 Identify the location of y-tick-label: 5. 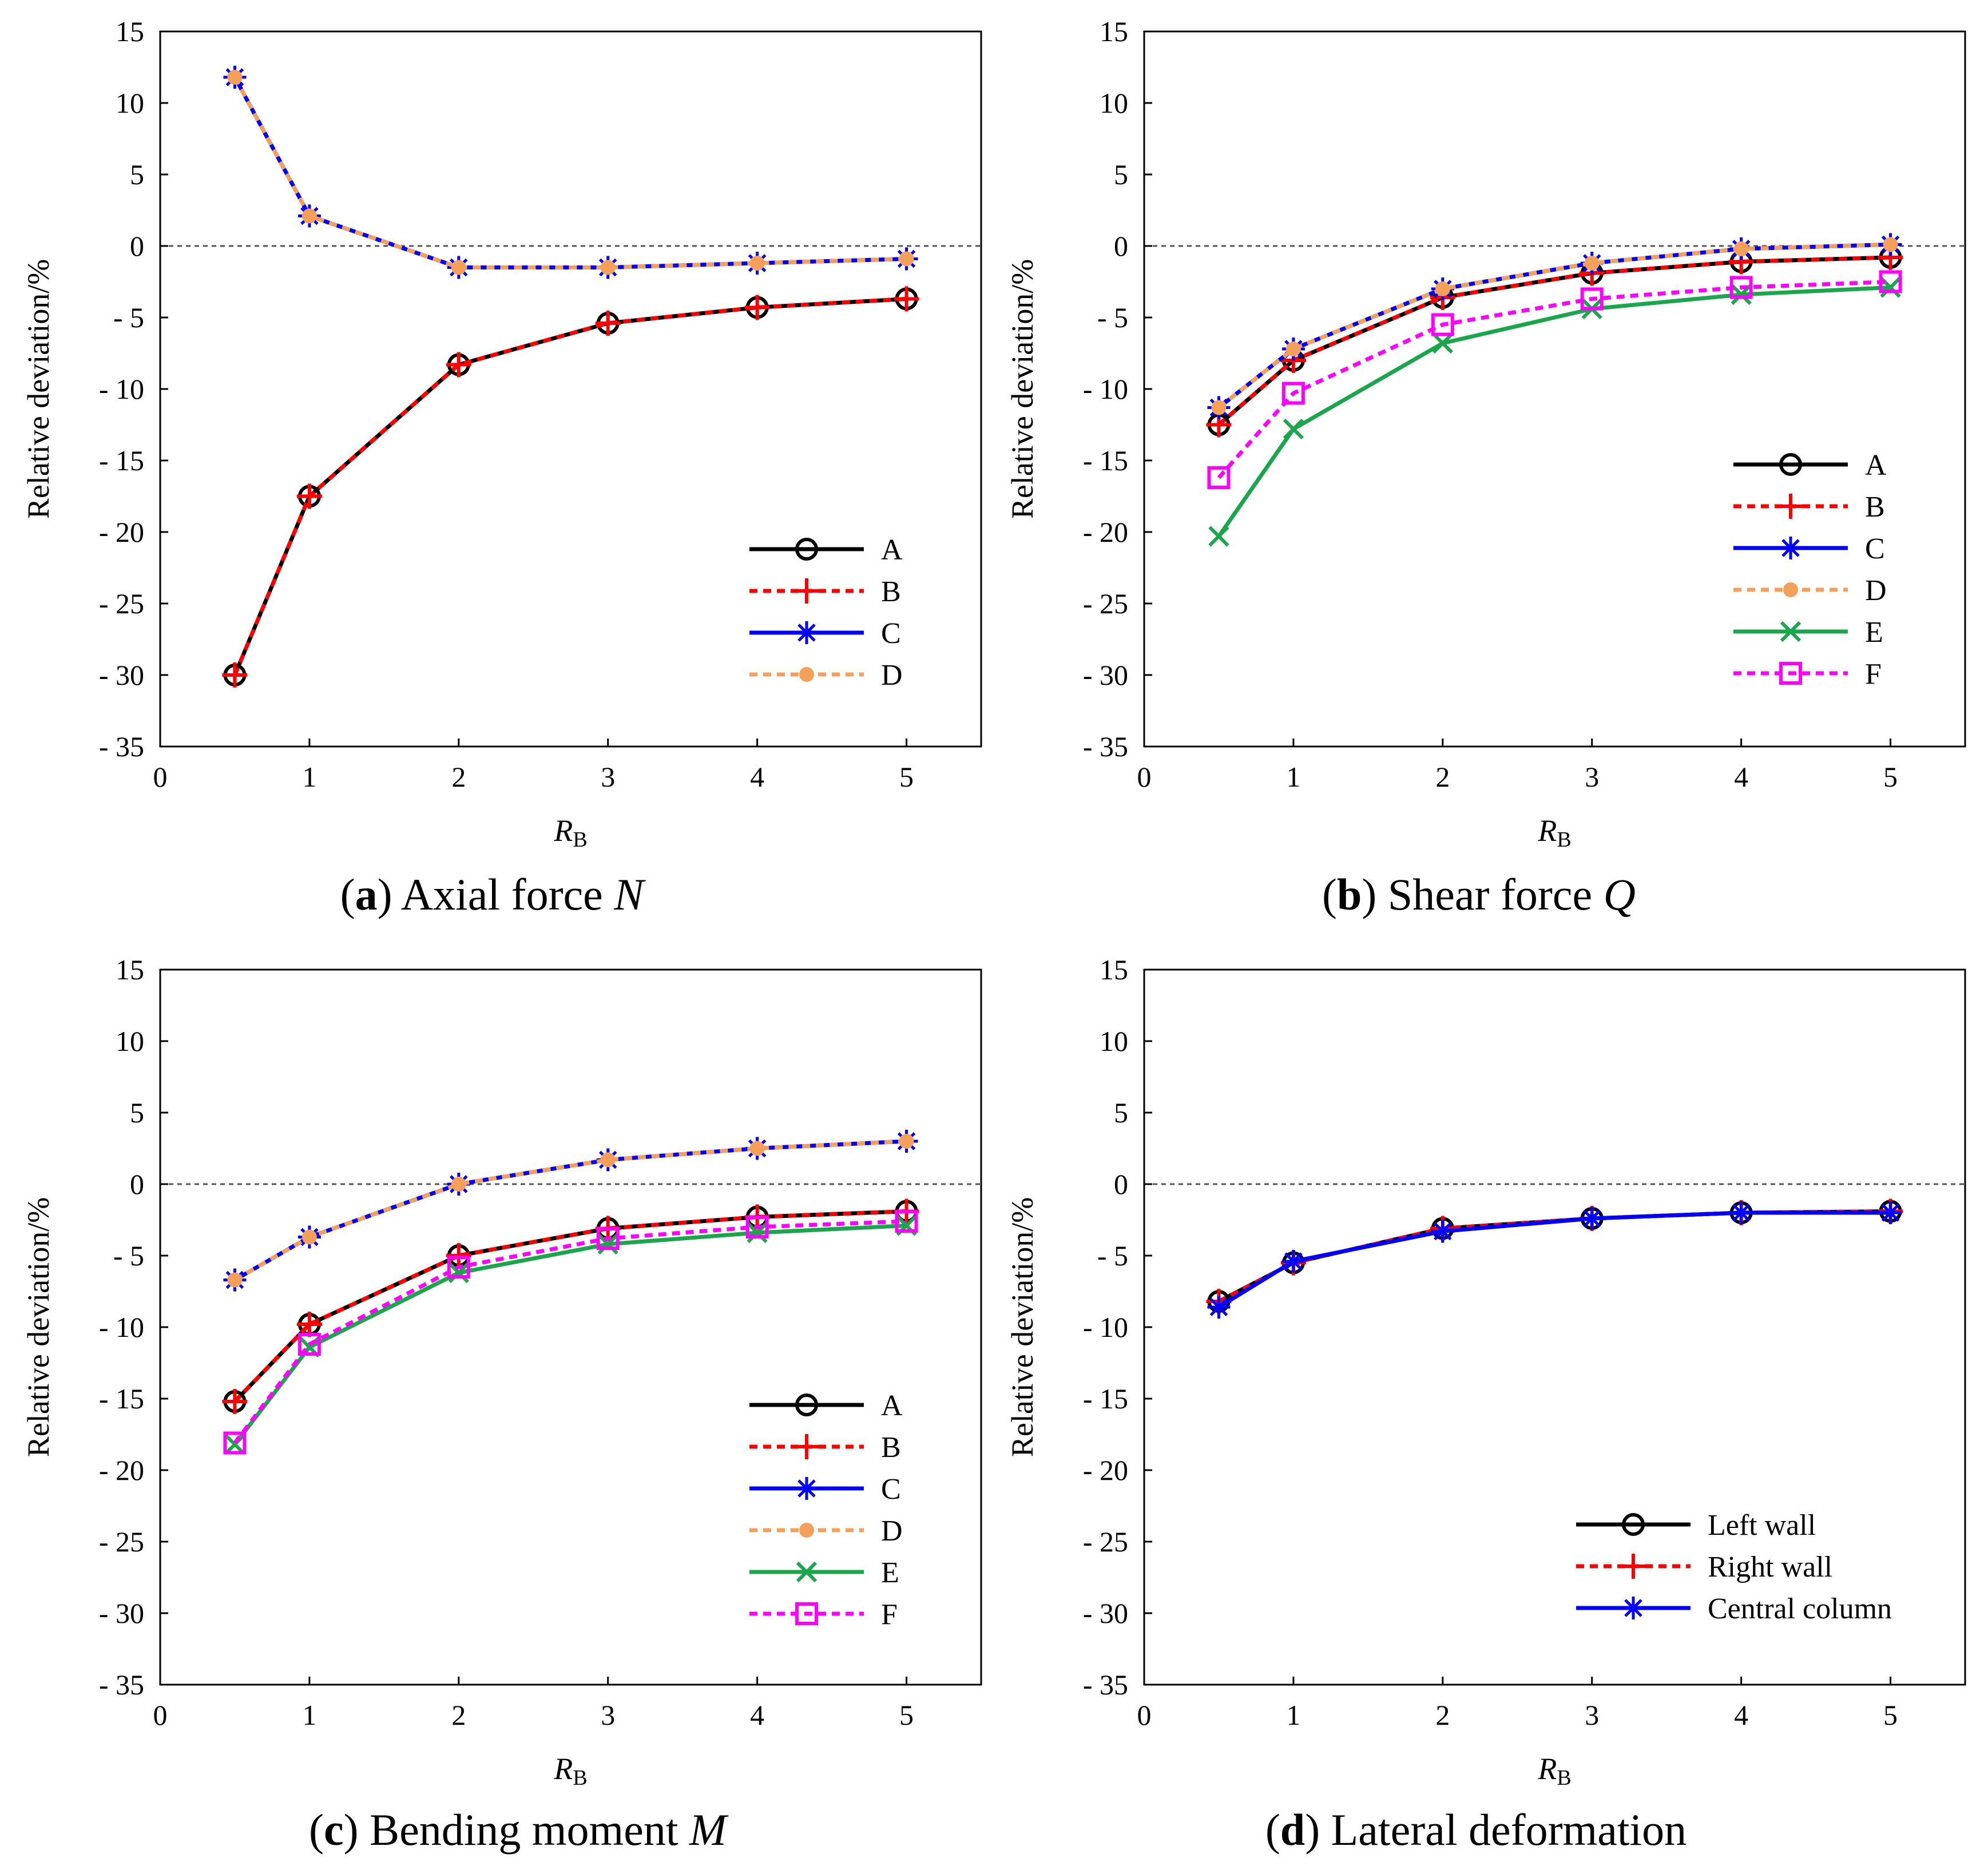
(137, 174).